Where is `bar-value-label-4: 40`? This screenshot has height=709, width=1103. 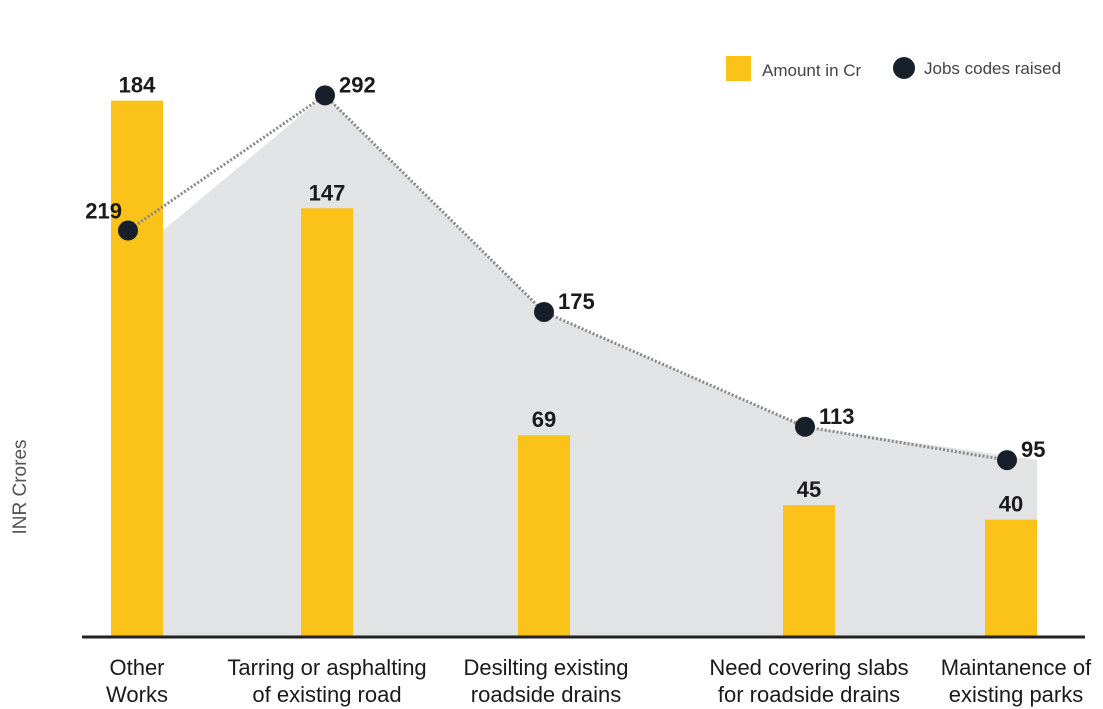 bar-value-label-4: 40 is located at coordinates (1011, 504).